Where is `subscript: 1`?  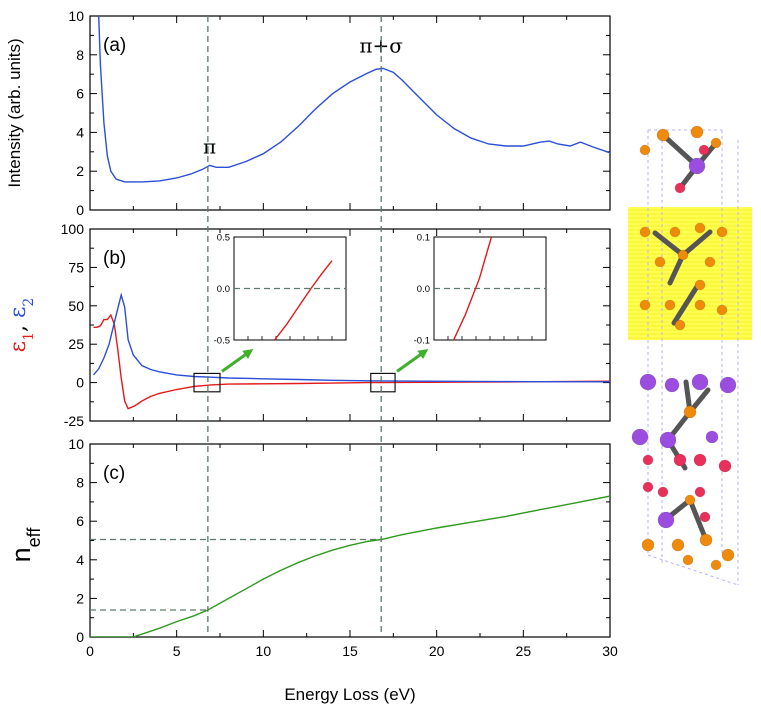 subscript: 1 is located at coordinates (29, 336).